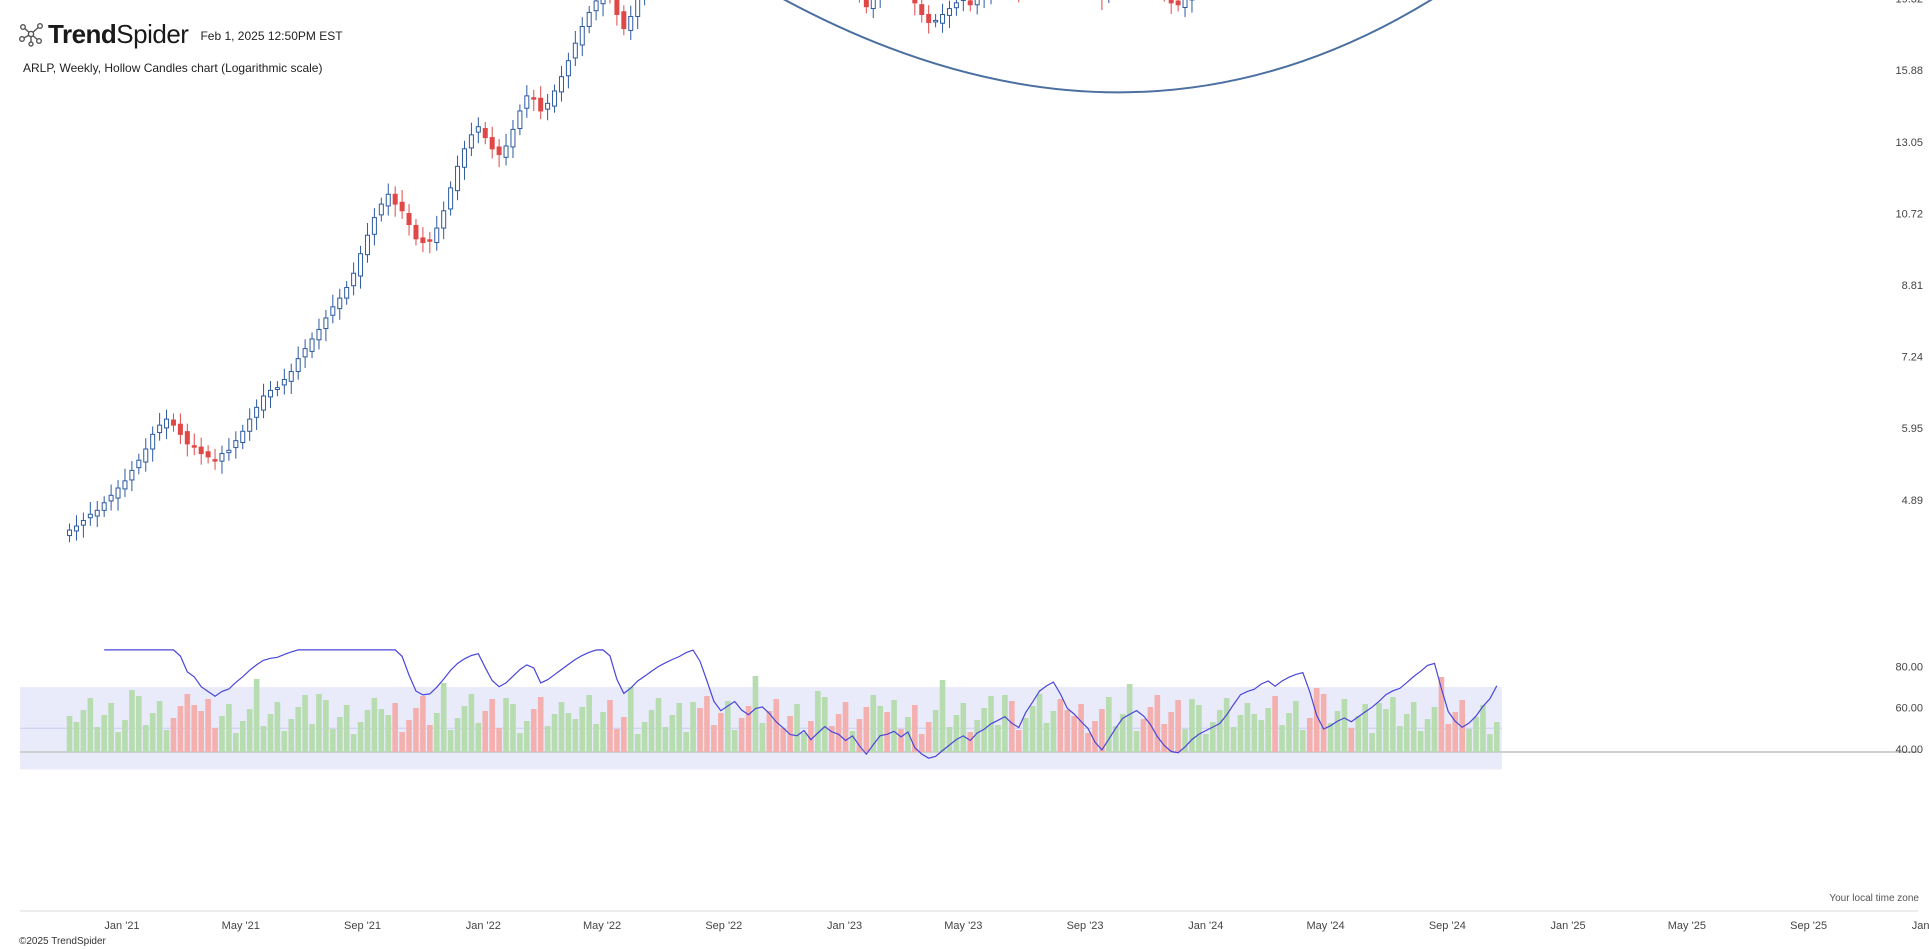 The image size is (1929, 949). Describe the element at coordinates (180, 34) in the screenshot. I see `brand-header: TrendSpider Feb 1, 2025 12:50PM EST` at that location.